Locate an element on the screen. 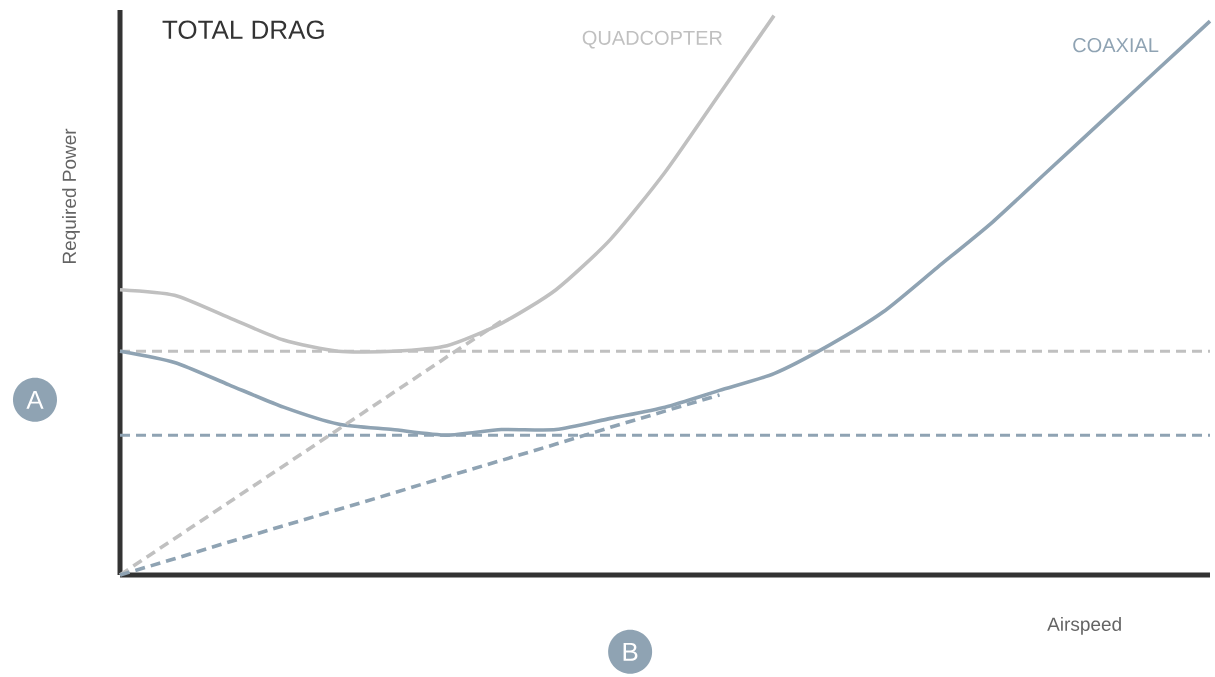 The height and width of the screenshot is (677, 1215). y-axis-title: Required Power is located at coordinates (71, 195).